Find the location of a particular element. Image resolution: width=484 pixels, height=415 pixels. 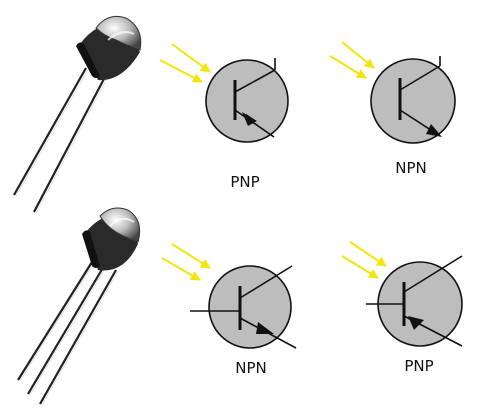

symbol-label-4: PNP is located at coordinates (418, 366).